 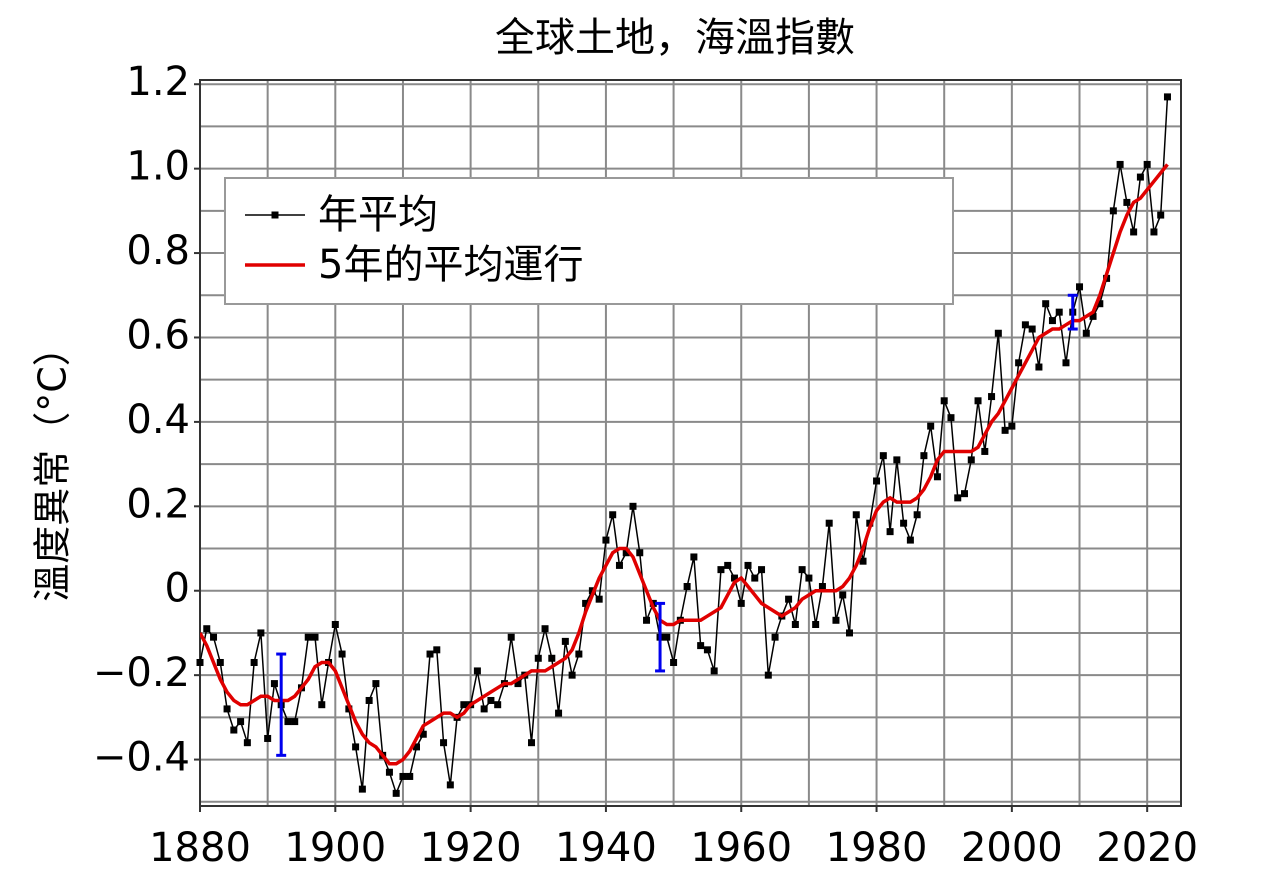 What do you see at coordinates (471, 848) in the screenshot?
I see `x-tick-label: 1920` at bounding box center [471, 848].